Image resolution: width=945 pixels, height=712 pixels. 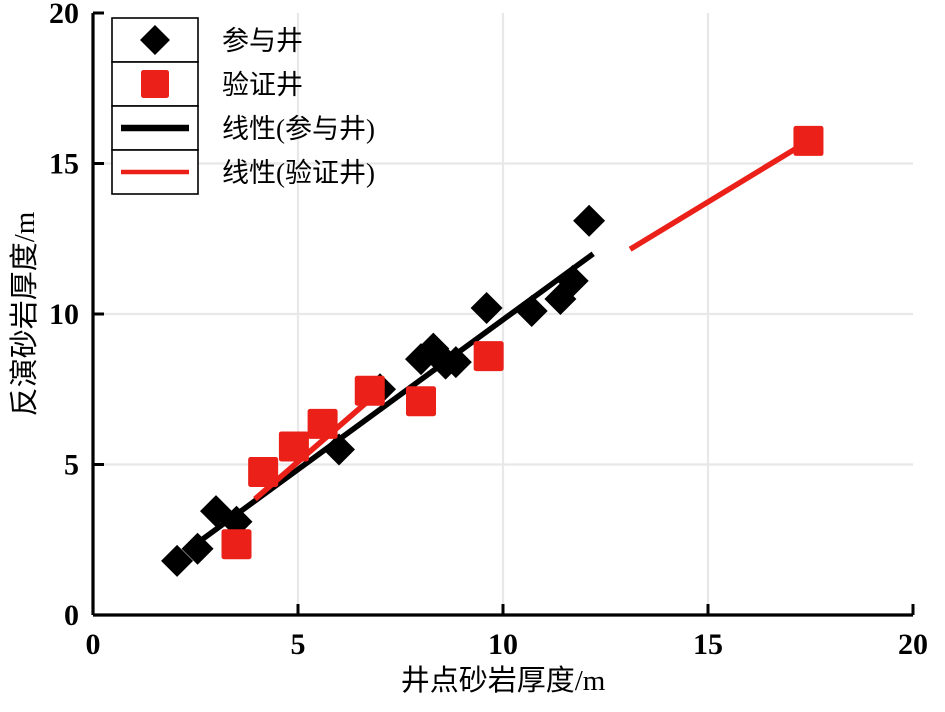 I want to click on legend-marker-square, so click(x=155, y=84).